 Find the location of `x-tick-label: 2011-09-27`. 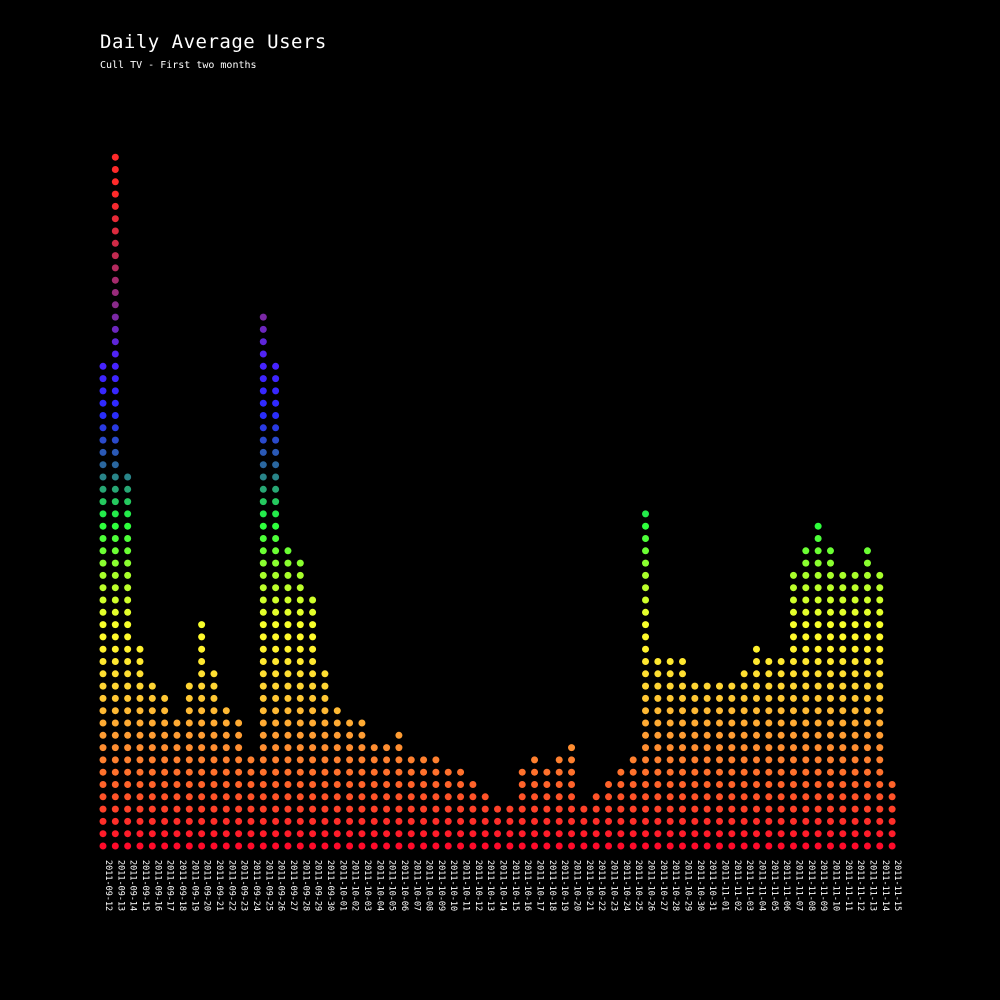

x-tick-label: 2011-09-27 is located at coordinates (293, 885).